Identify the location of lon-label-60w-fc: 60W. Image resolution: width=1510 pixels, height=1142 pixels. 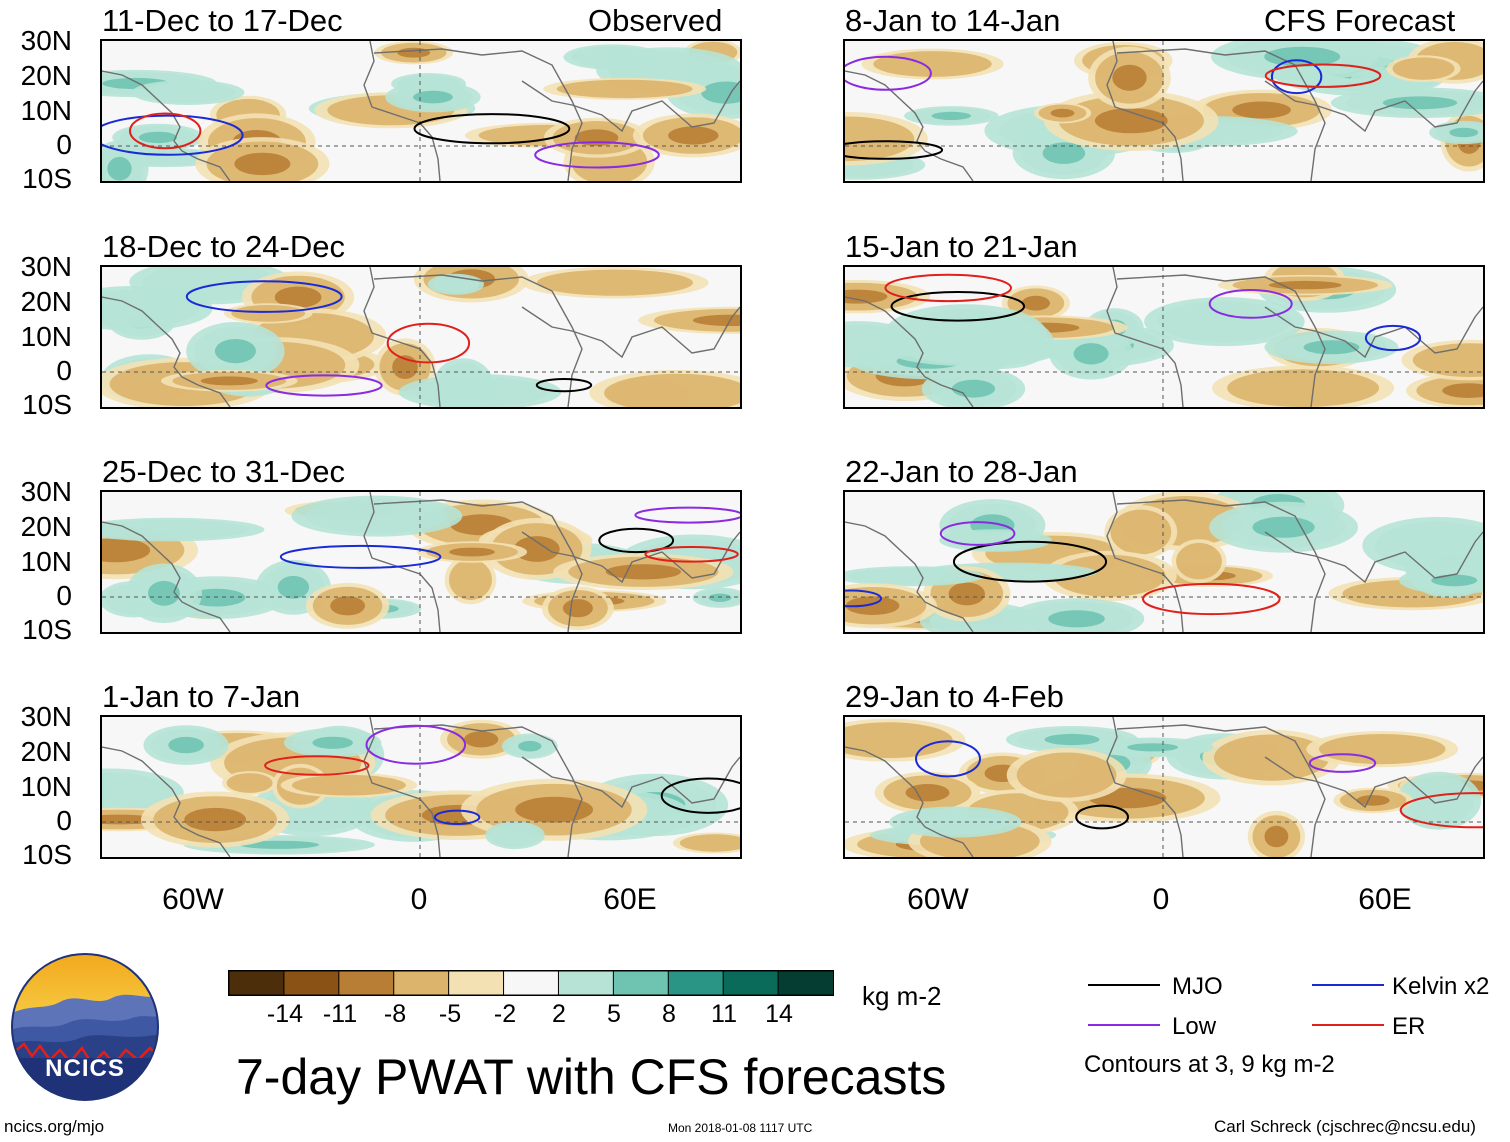
(938, 899).